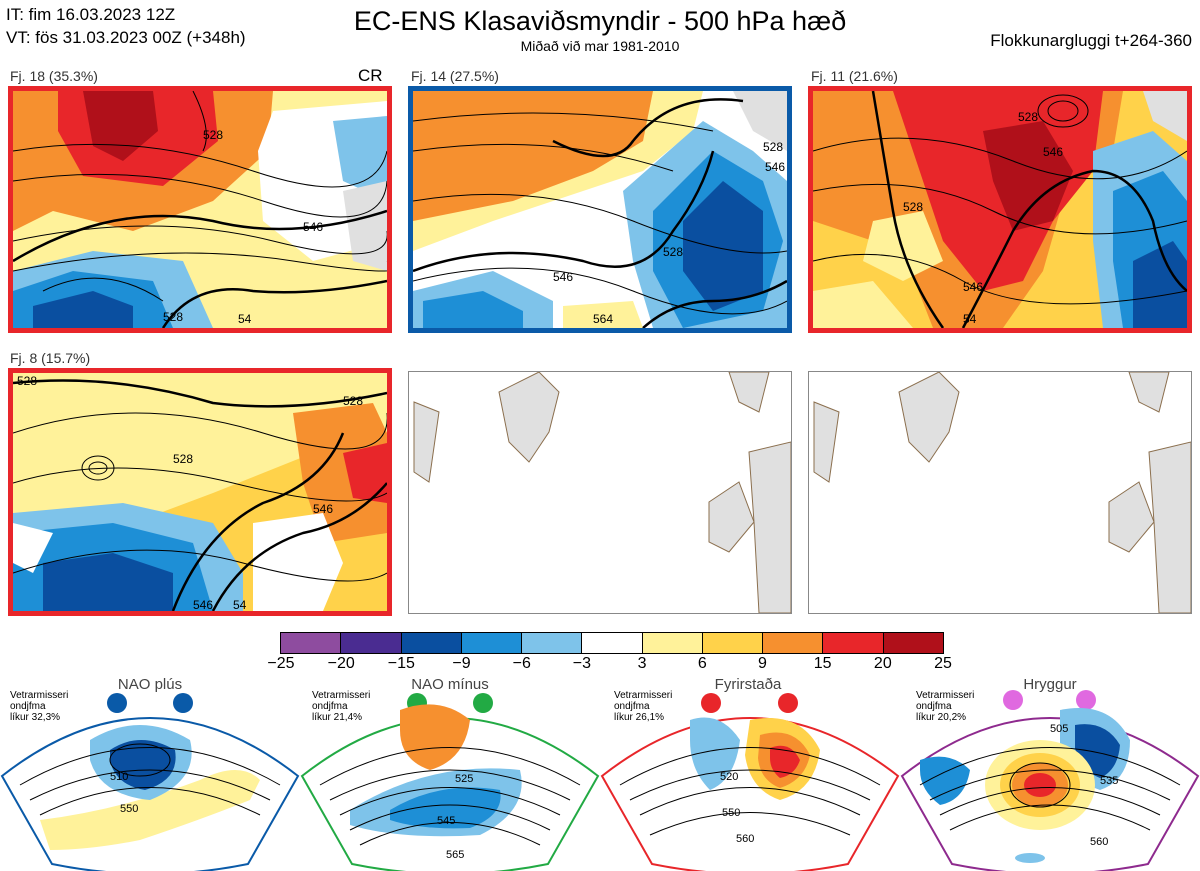  What do you see at coordinates (788, 703) in the screenshot?
I see `regime-3-dot-right` at bounding box center [788, 703].